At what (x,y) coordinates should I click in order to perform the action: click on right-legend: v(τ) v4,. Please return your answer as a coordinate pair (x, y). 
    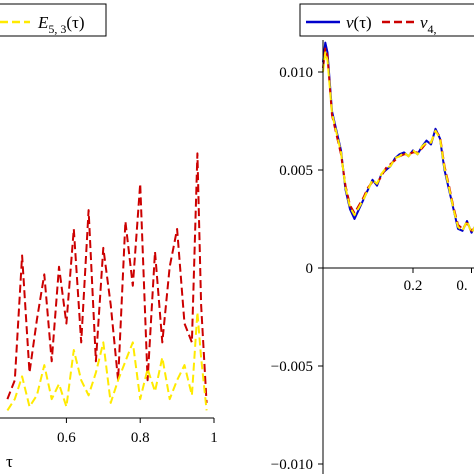
    Looking at the image, I should click on (386, 20).